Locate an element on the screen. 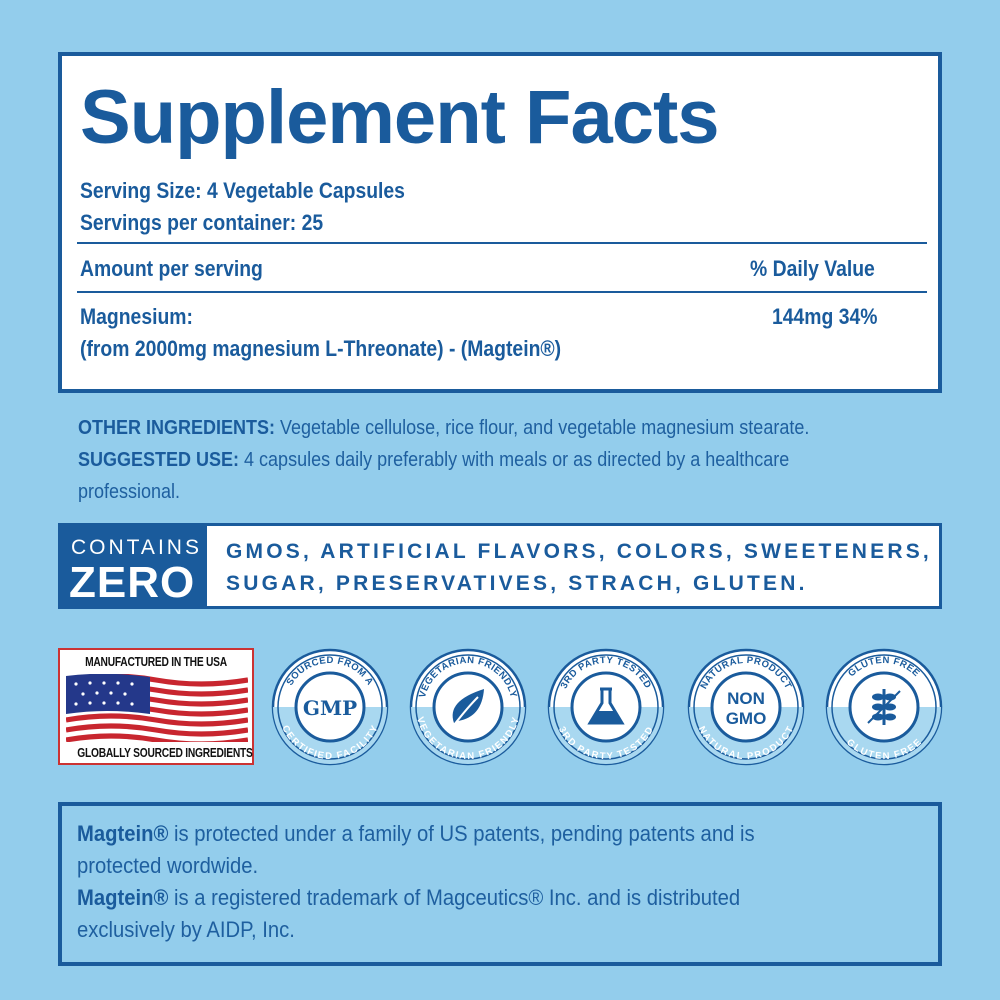 Image resolution: width=1000 pixels, height=1000 pixels. other-label: OTHER INGREDIENTS: is located at coordinates (177, 428).